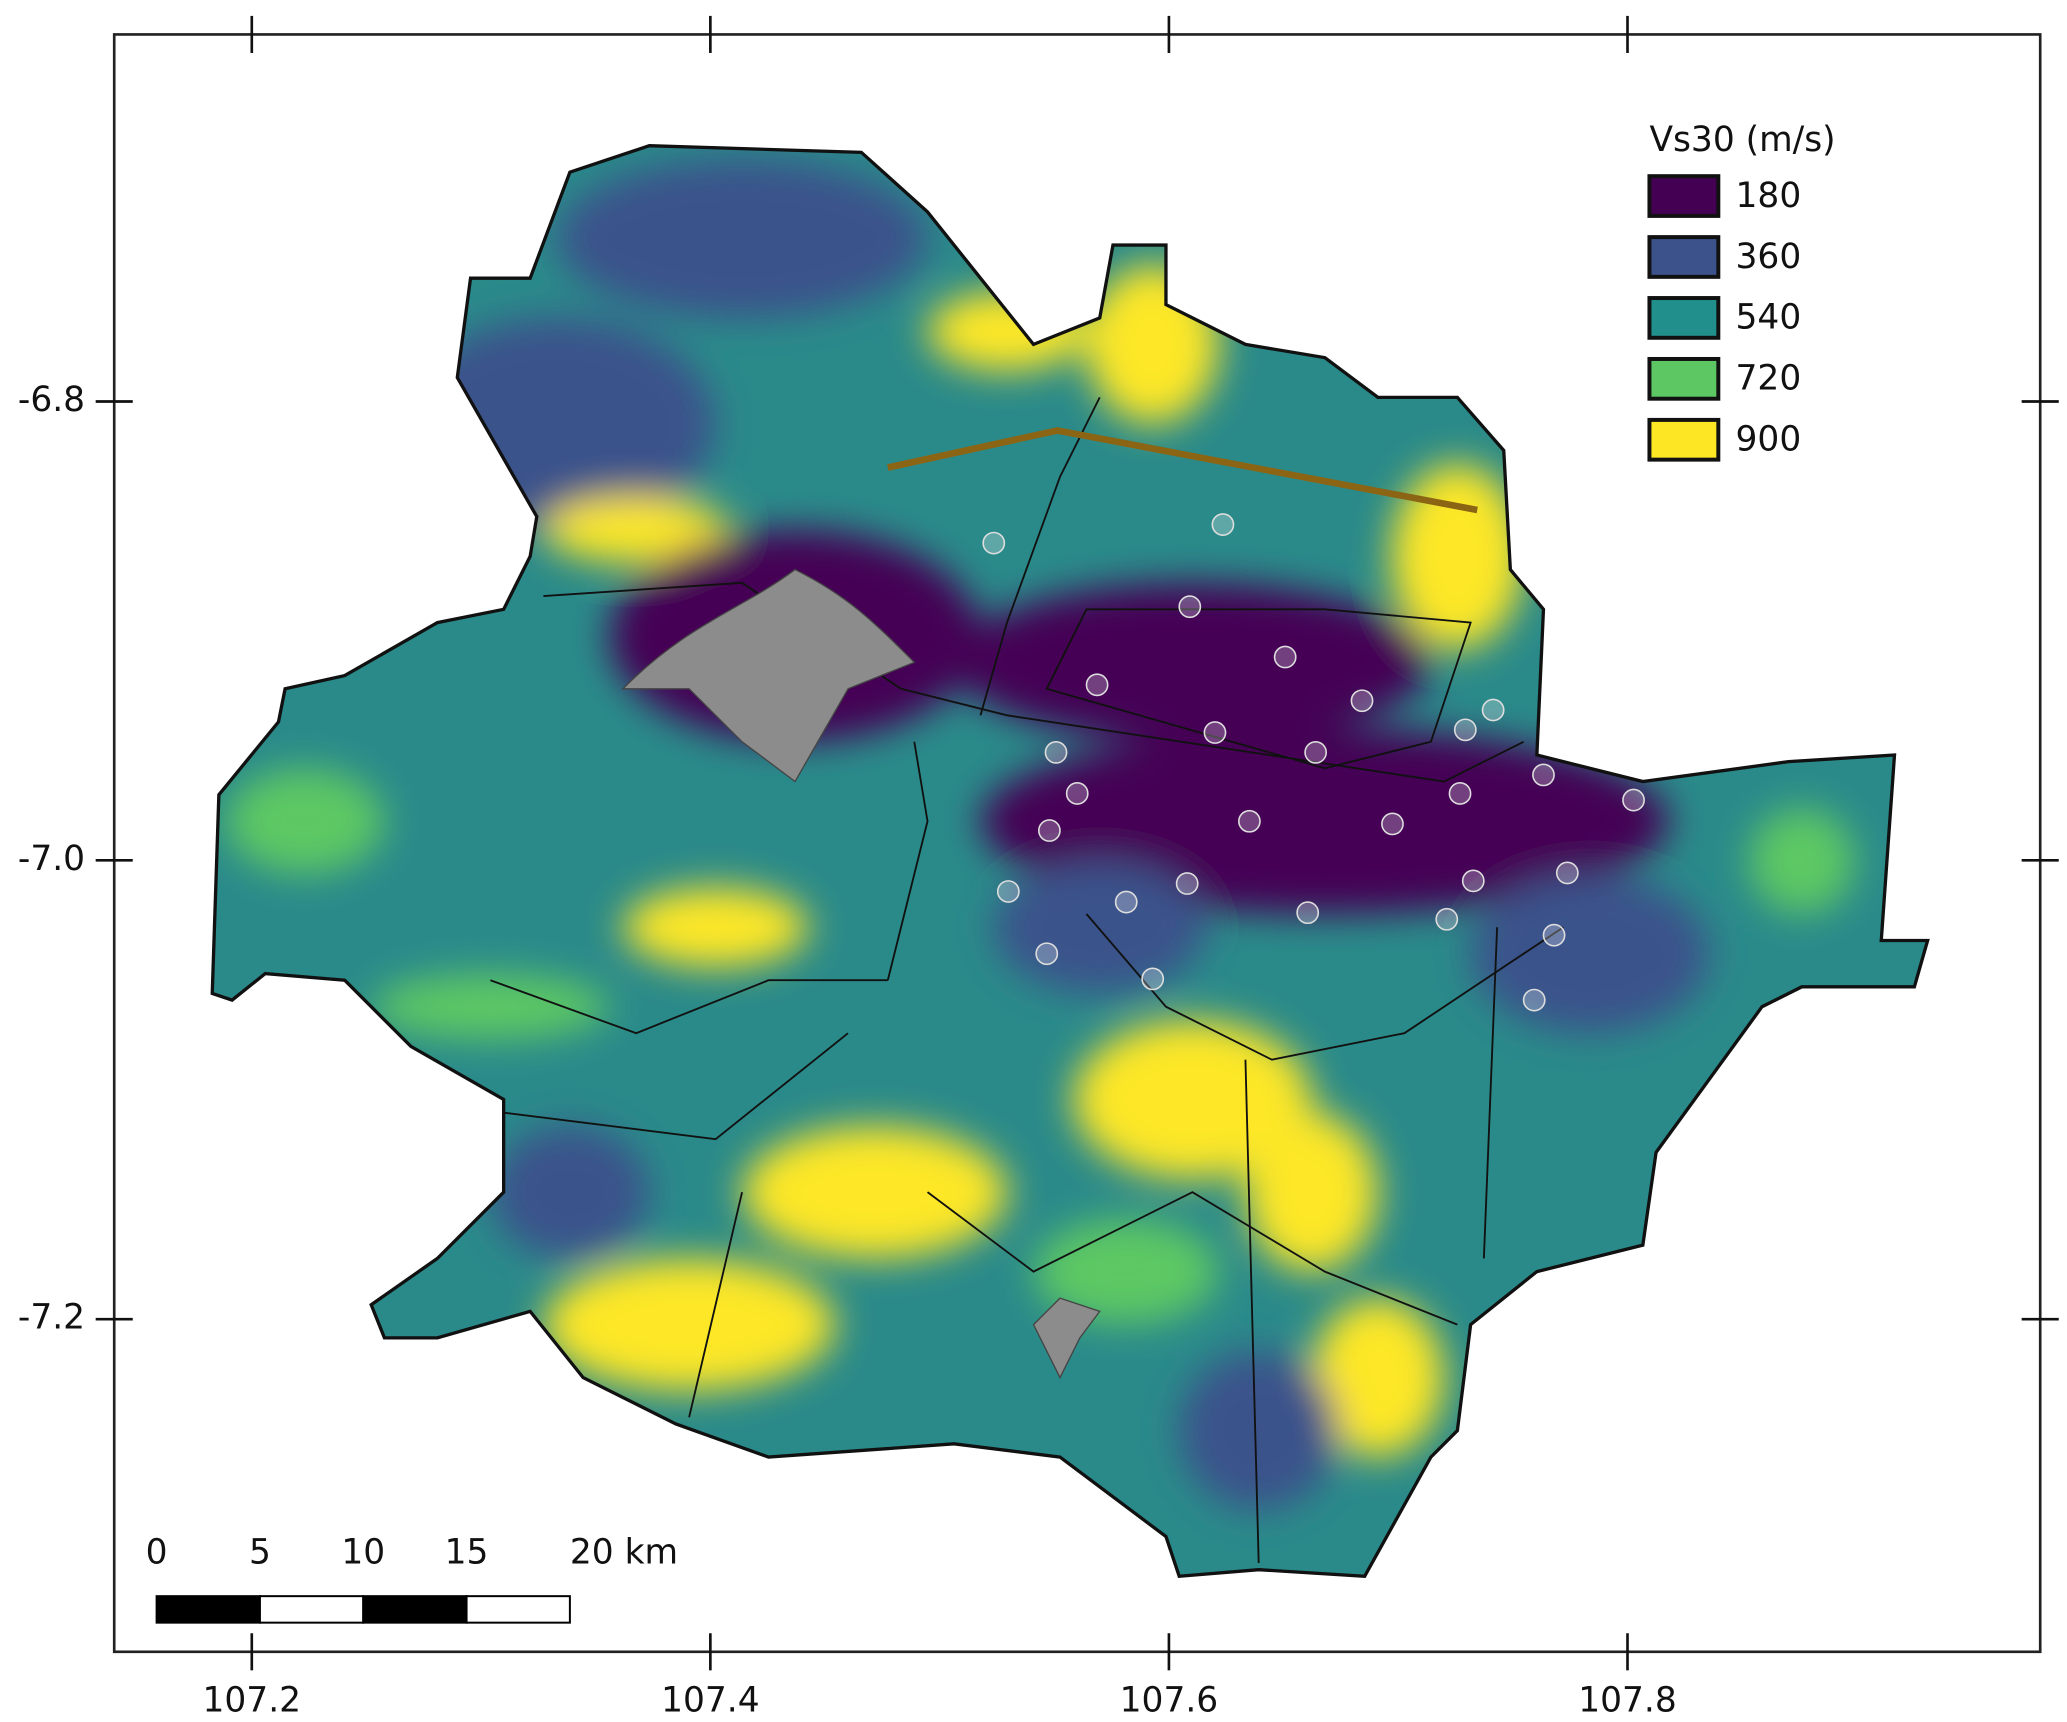  I want to click on scale-bar-label: 15, so click(467, 1552).